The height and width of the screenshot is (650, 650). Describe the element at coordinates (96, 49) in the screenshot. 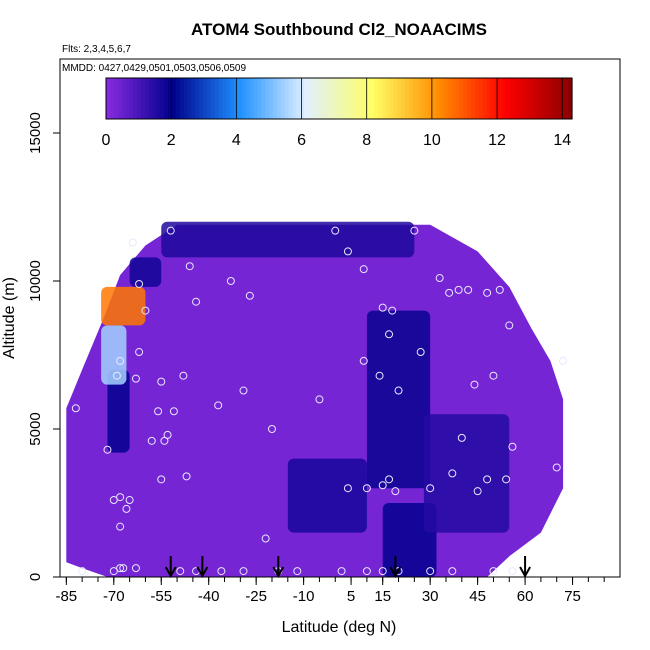

I see `flights-subtitle: Flts: 2,3,4,5,6,7` at that location.